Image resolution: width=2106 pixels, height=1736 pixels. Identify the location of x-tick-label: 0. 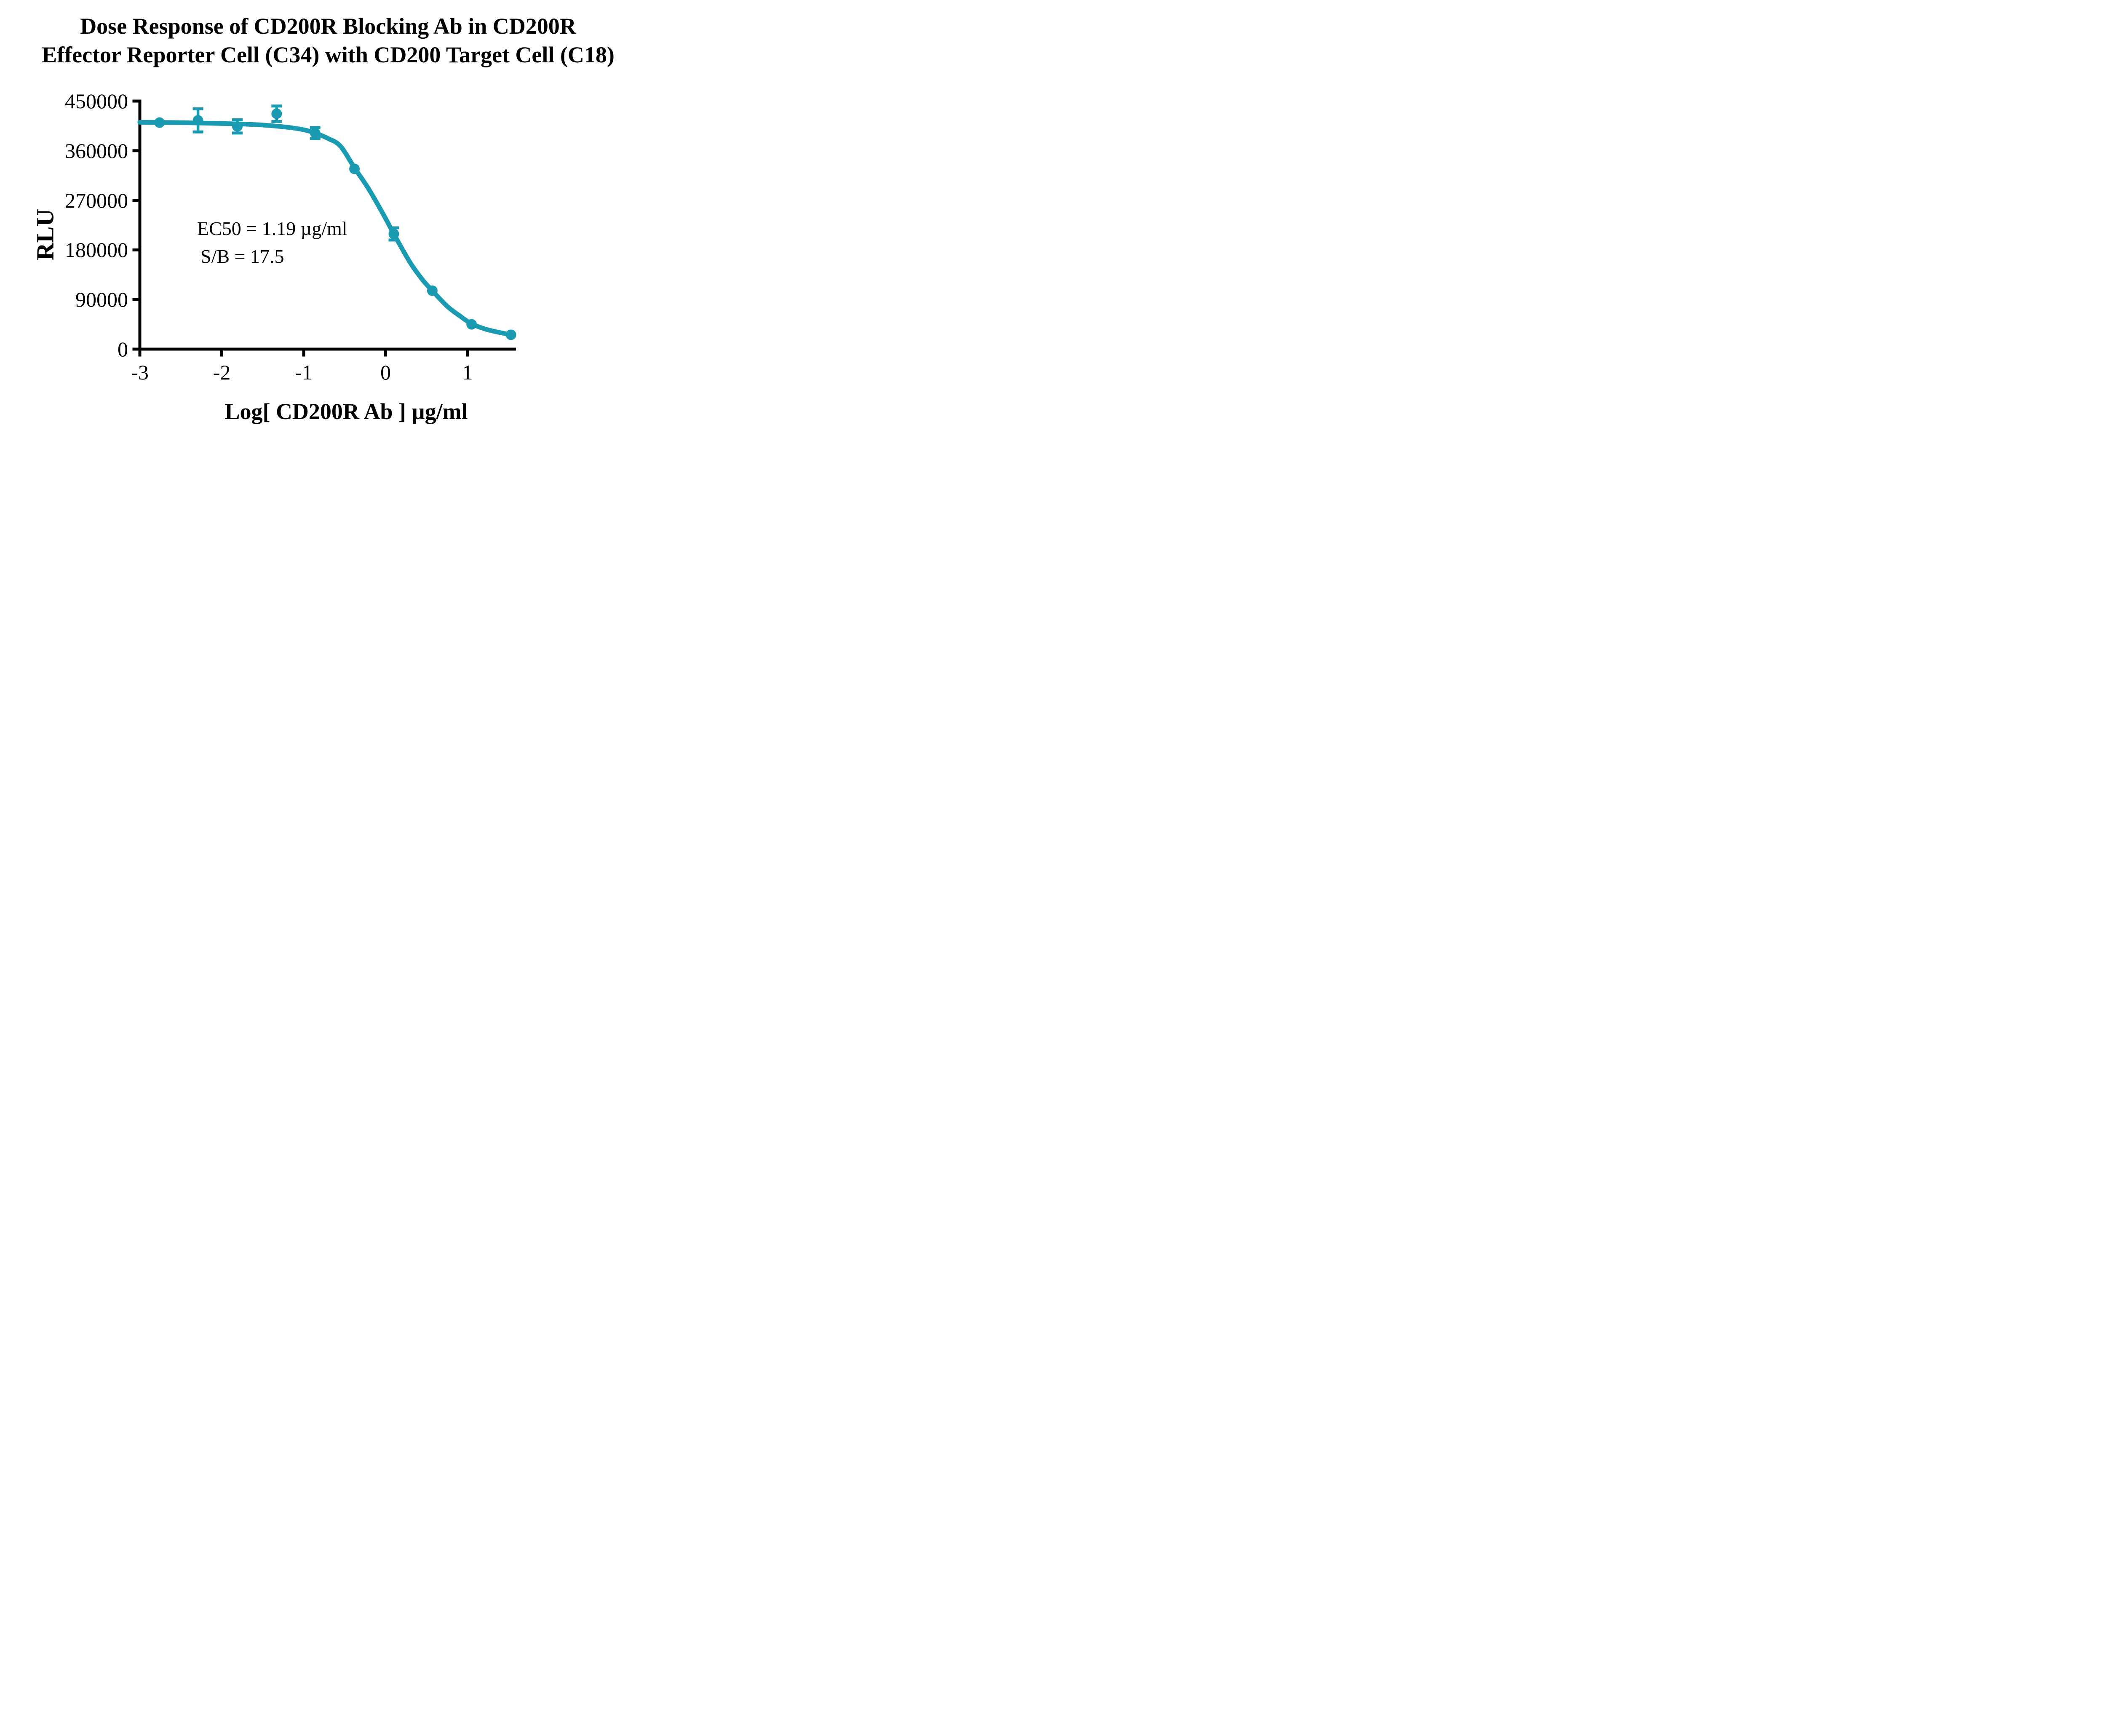
(385, 372).